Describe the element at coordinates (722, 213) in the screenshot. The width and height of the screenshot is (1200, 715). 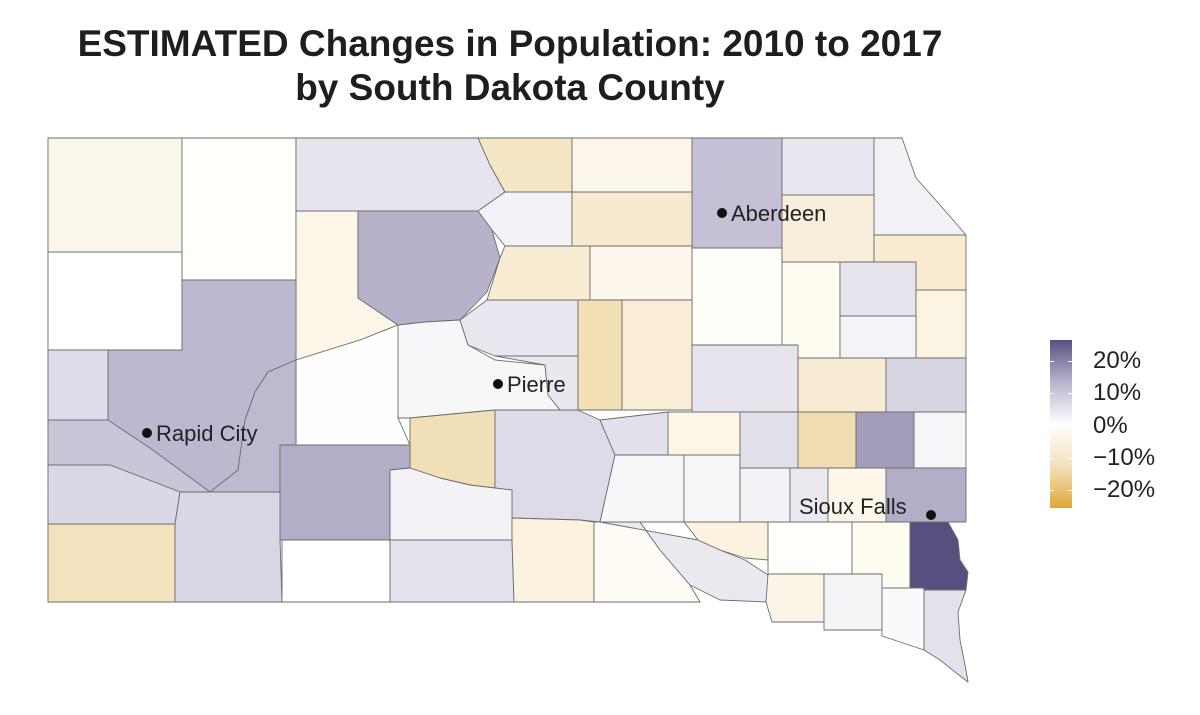
I see `city-marker-aberdeen` at that location.